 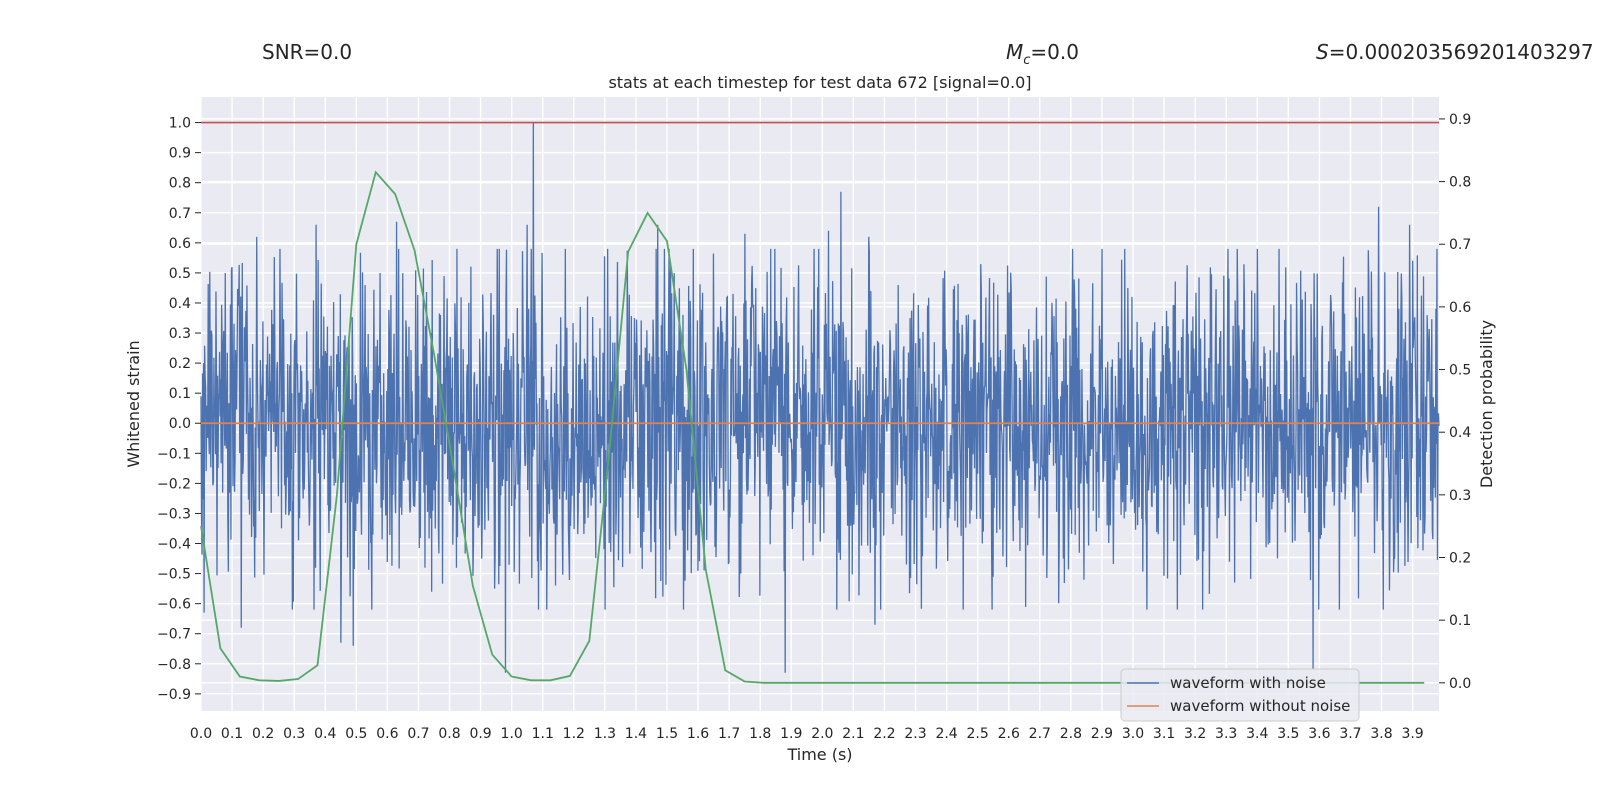 What do you see at coordinates (1226, 734) in the screenshot?
I see `x-tick-label: 3.3` at bounding box center [1226, 734].